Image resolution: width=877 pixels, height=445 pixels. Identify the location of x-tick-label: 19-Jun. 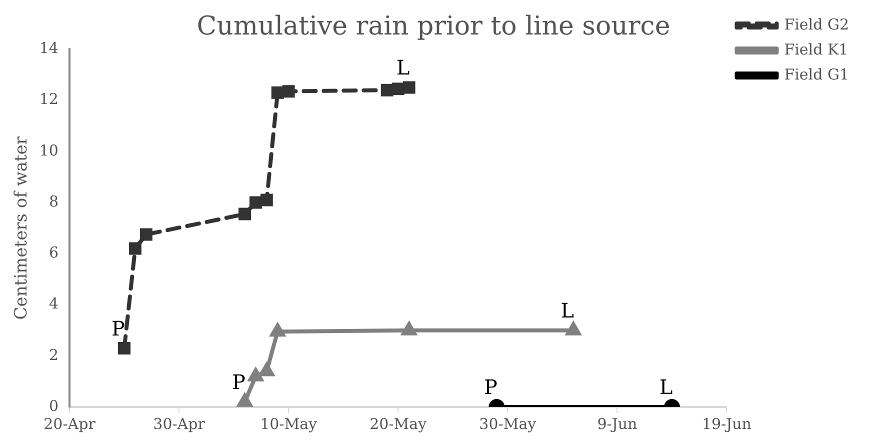
(727, 423).